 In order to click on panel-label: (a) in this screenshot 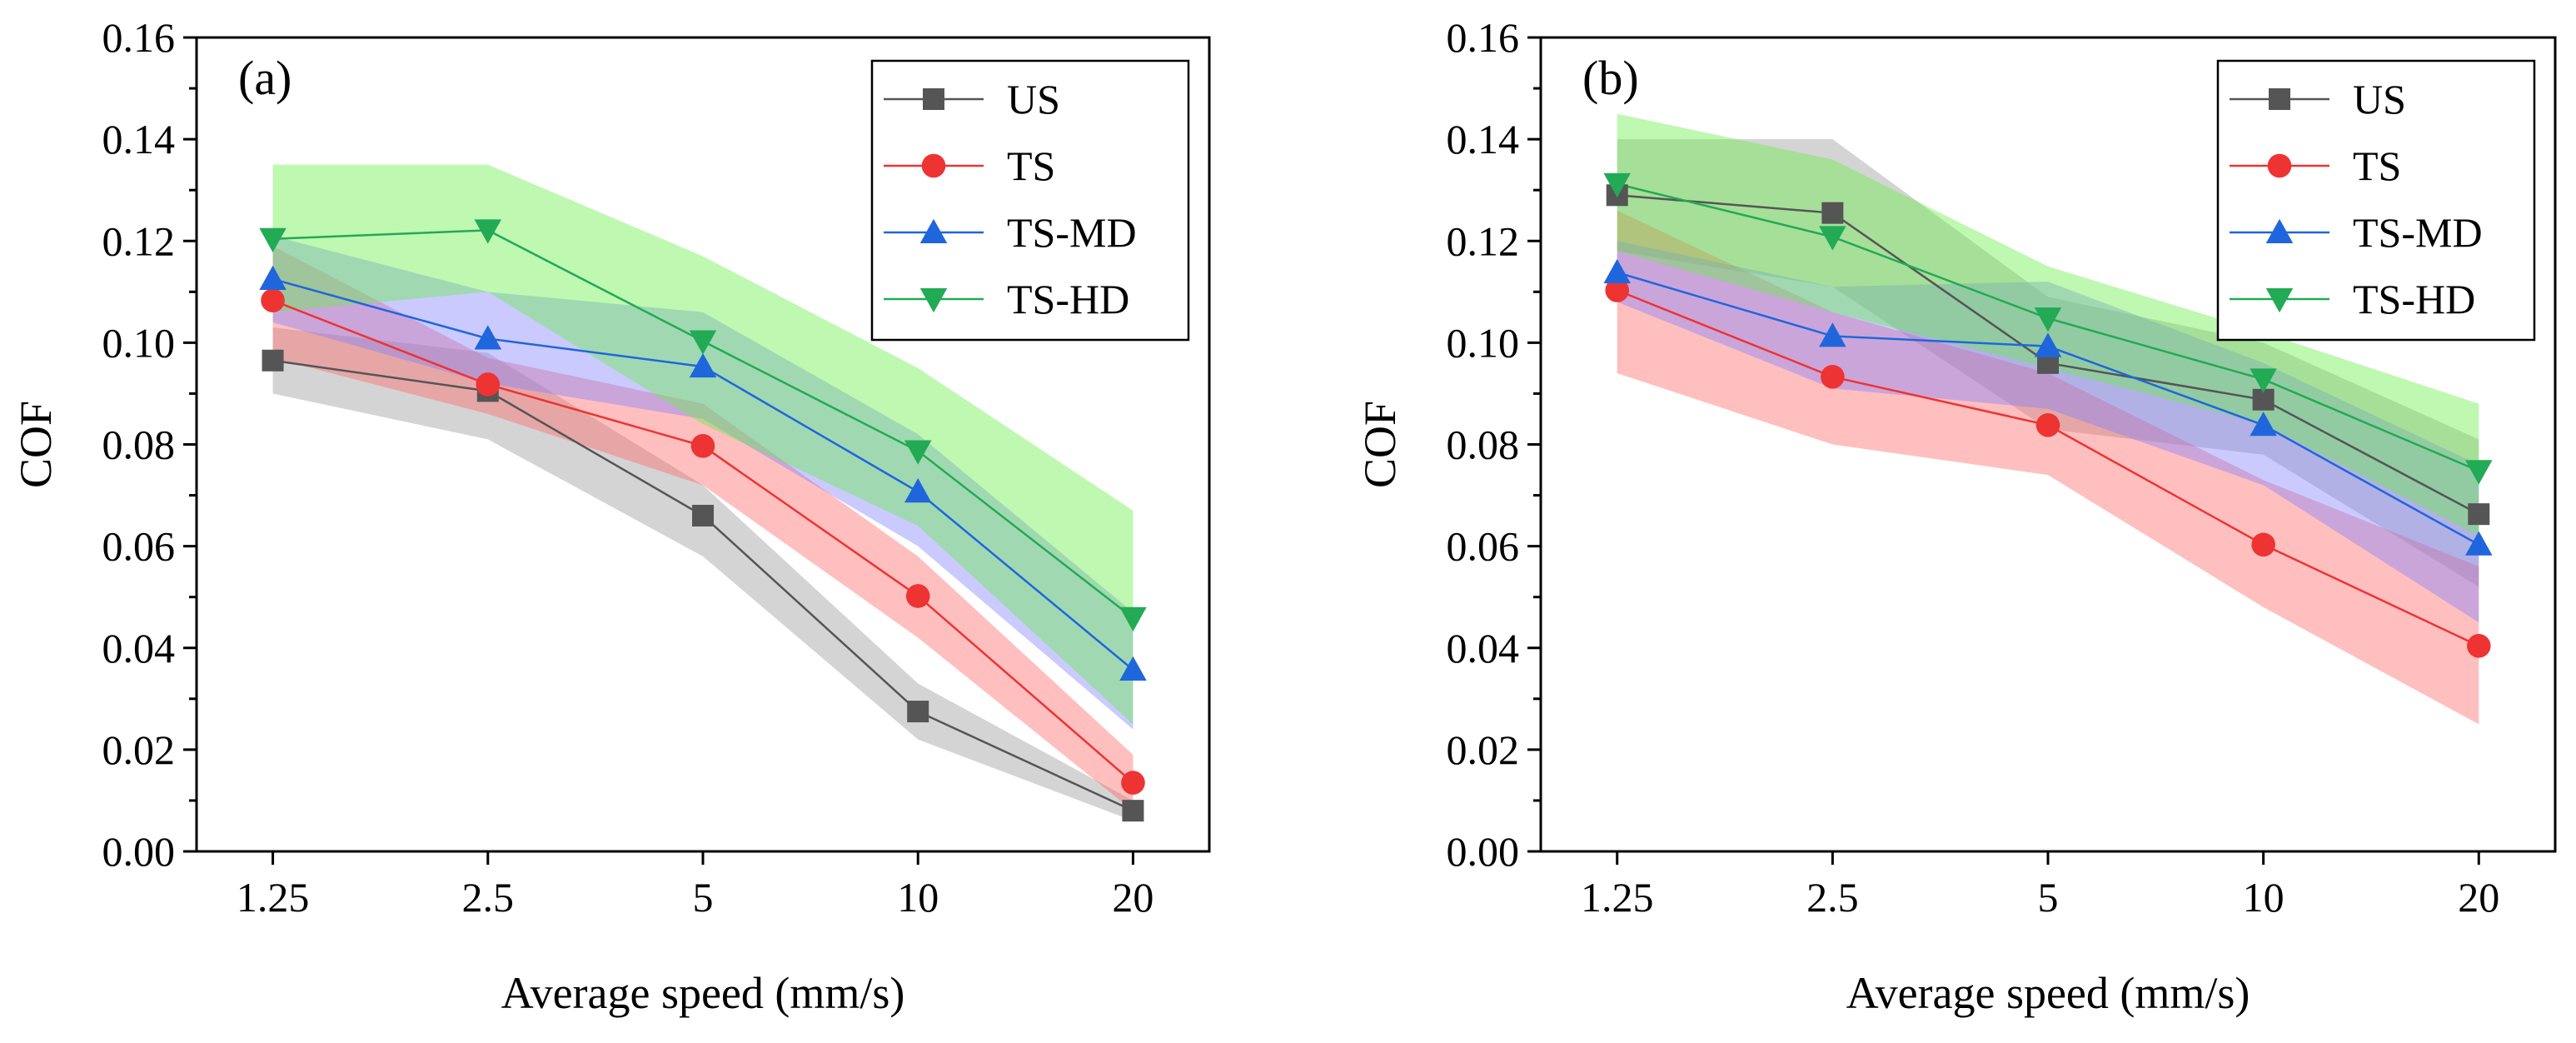, I will do `click(264, 78)`.